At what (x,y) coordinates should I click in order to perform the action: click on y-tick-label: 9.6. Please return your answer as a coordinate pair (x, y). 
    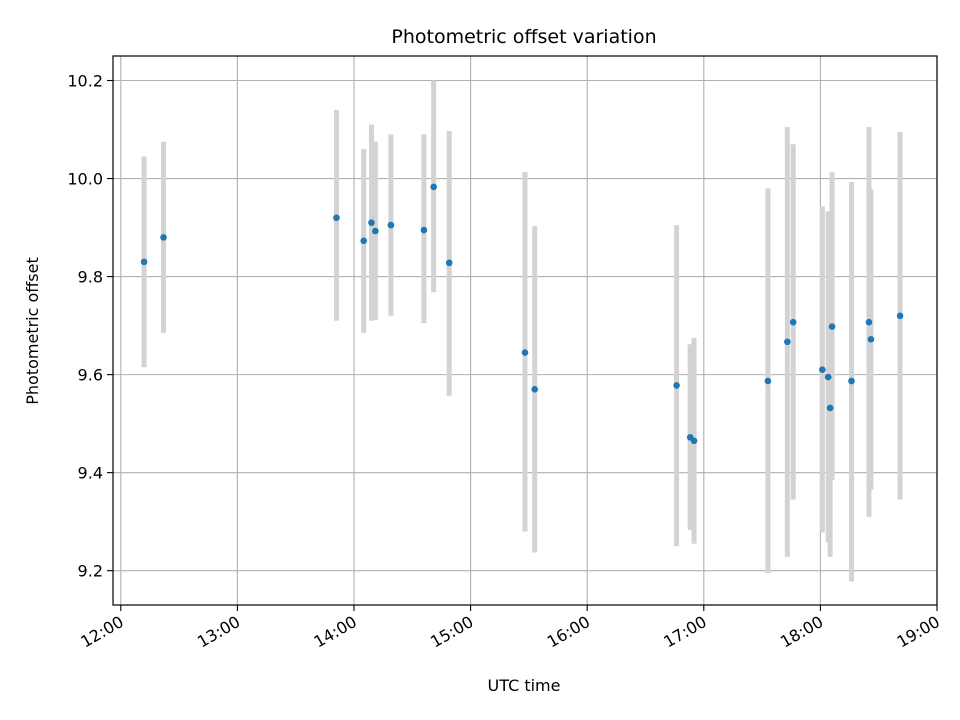
    Looking at the image, I should click on (90, 375).